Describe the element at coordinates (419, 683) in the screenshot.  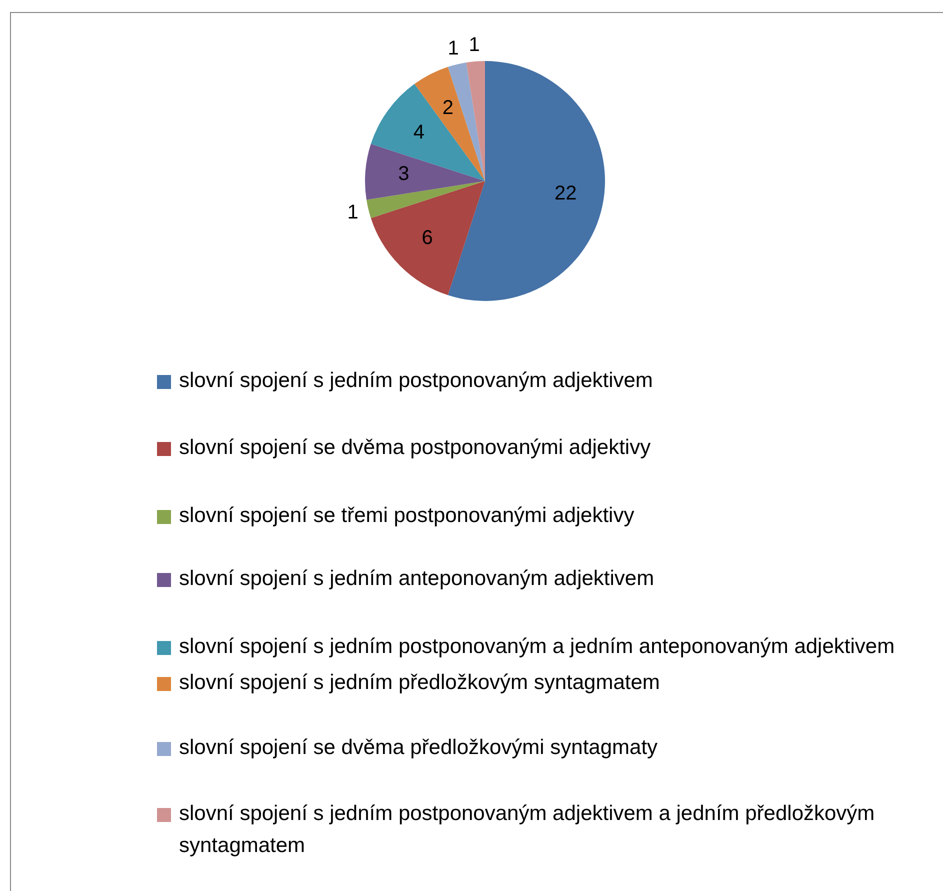
I see `legend-label: slovní spojení s jedním předložkovým syntagmatem` at that location.